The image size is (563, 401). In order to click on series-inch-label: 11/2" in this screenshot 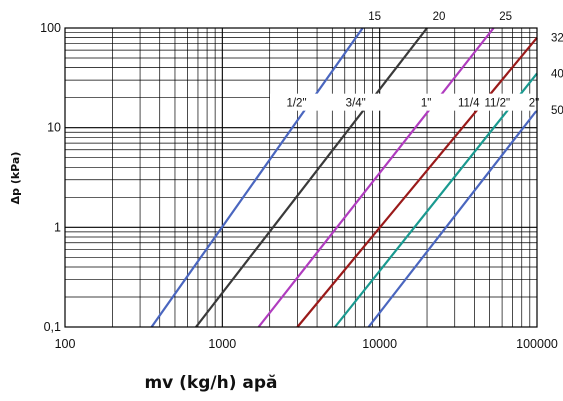, I will do `click(497, 104)`.